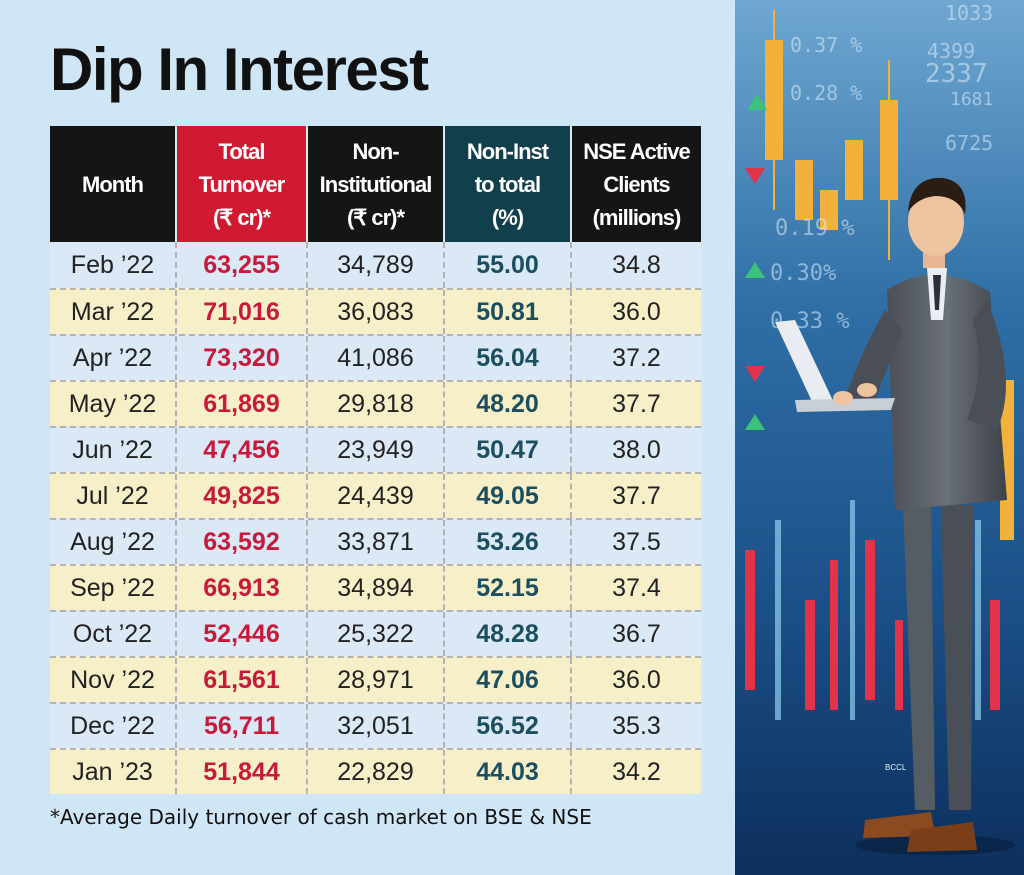 This screenshot has height=875, width=1024. I want to click on svg-text: 4399, so click(951, 51).